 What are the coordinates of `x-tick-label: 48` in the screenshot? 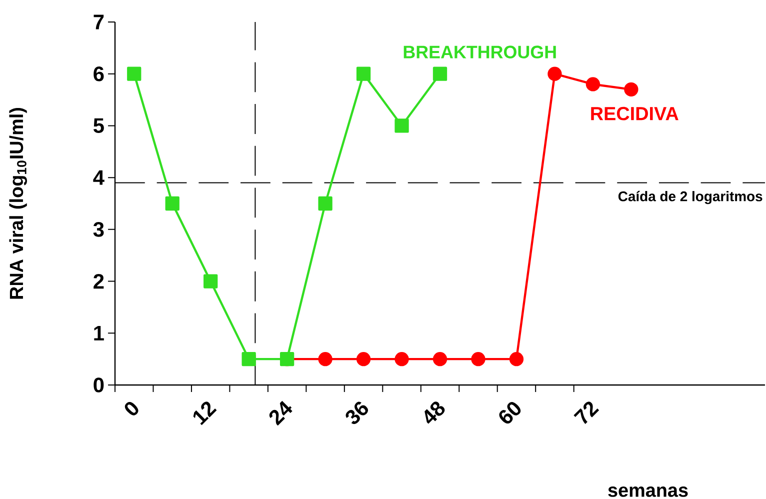 It's located at (434, 413).